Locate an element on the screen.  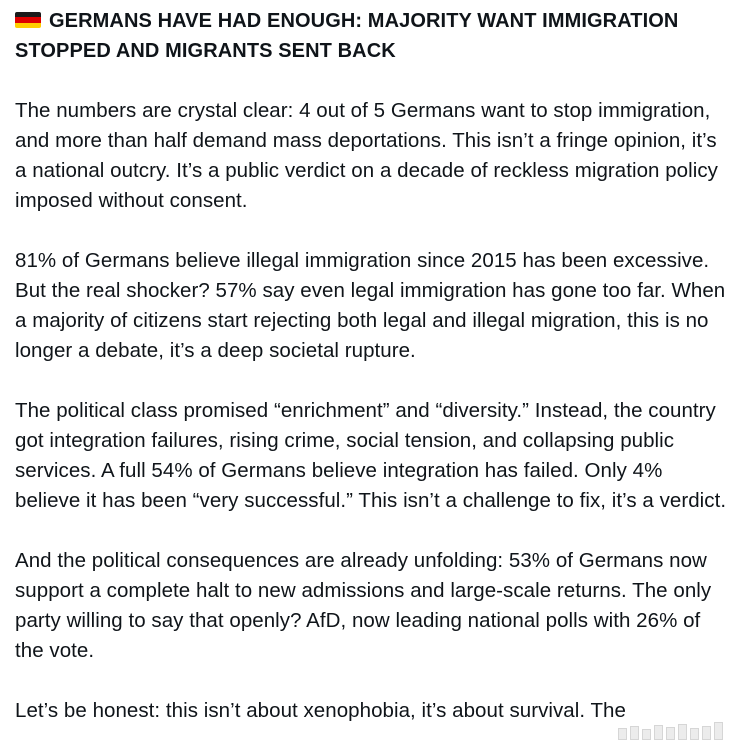
watermark-bars-icon is located at coordinates (670, 731).